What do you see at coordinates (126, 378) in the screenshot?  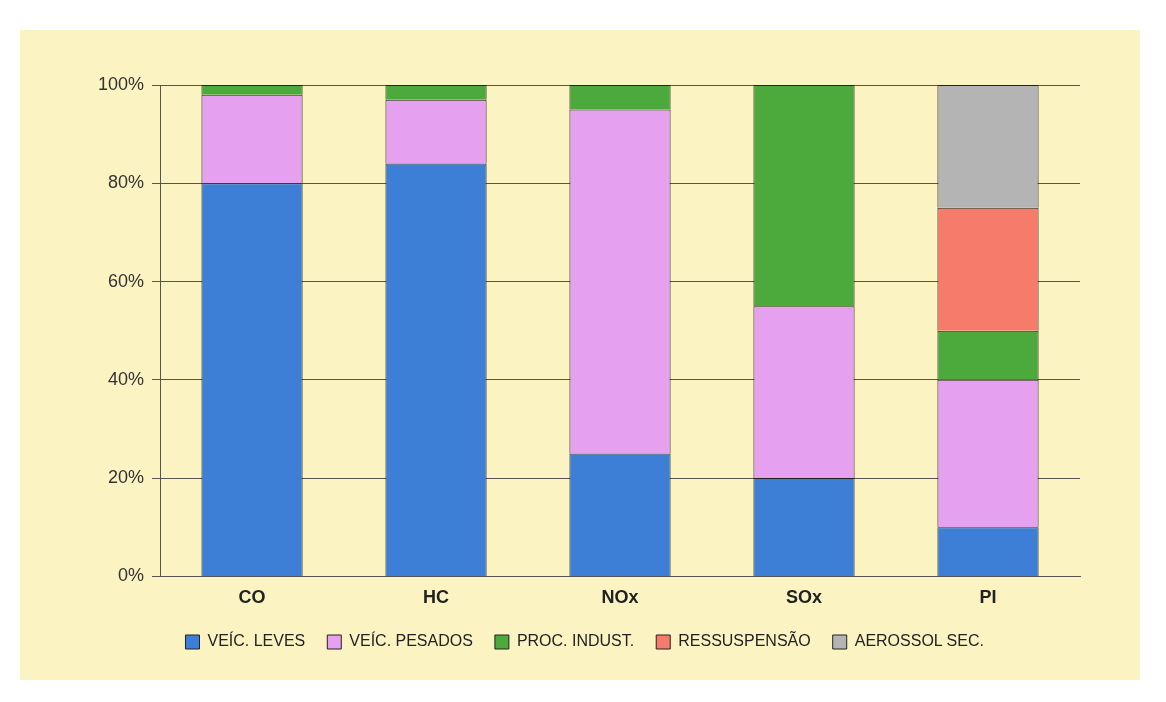 I see `y-tick-label: 40%` at bounding box center [126, 378].